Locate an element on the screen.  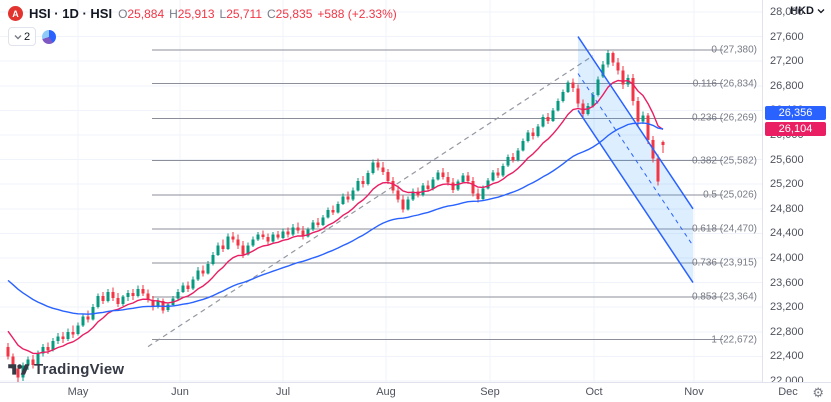
price-axis-label: 27,200 is located at coordinates (787, 61).